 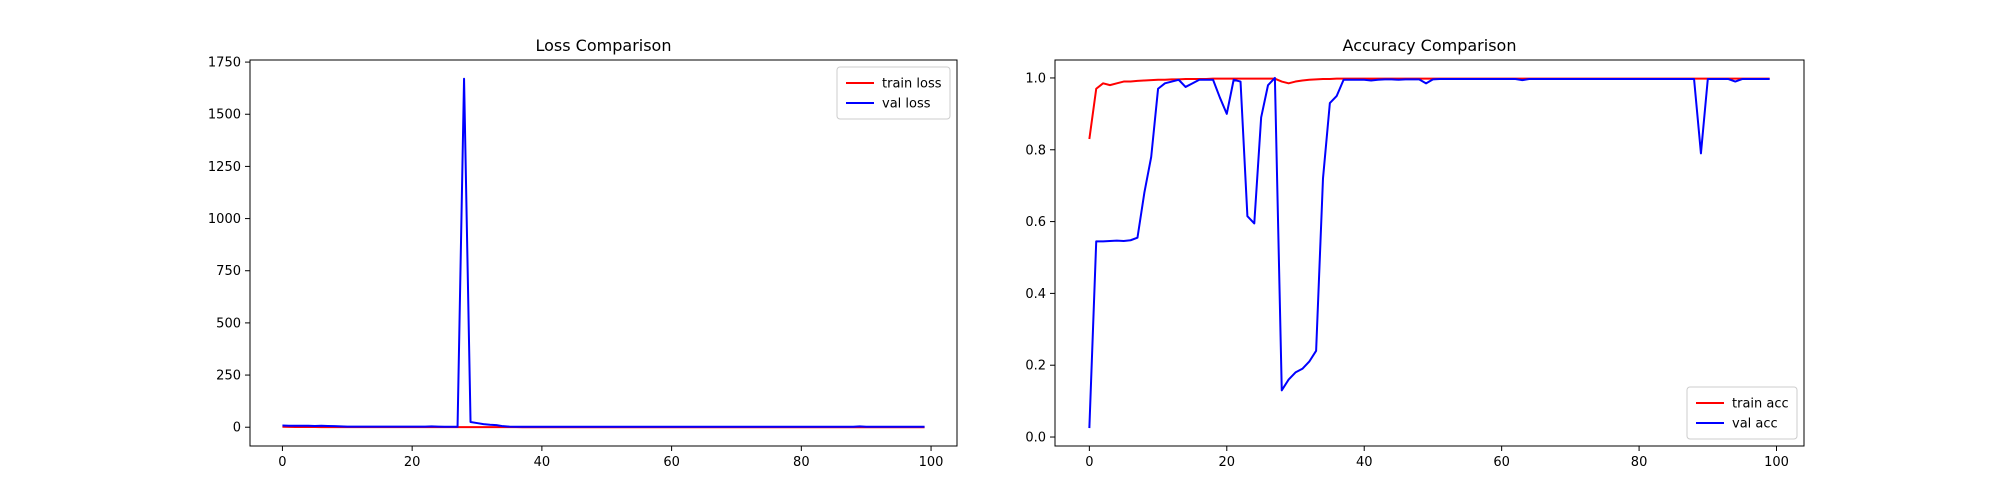 What do you see at coordinates (1035, 150) in the screenshot?
I see `y-tick-label: 0.8` at bounding box center [1035, 150].